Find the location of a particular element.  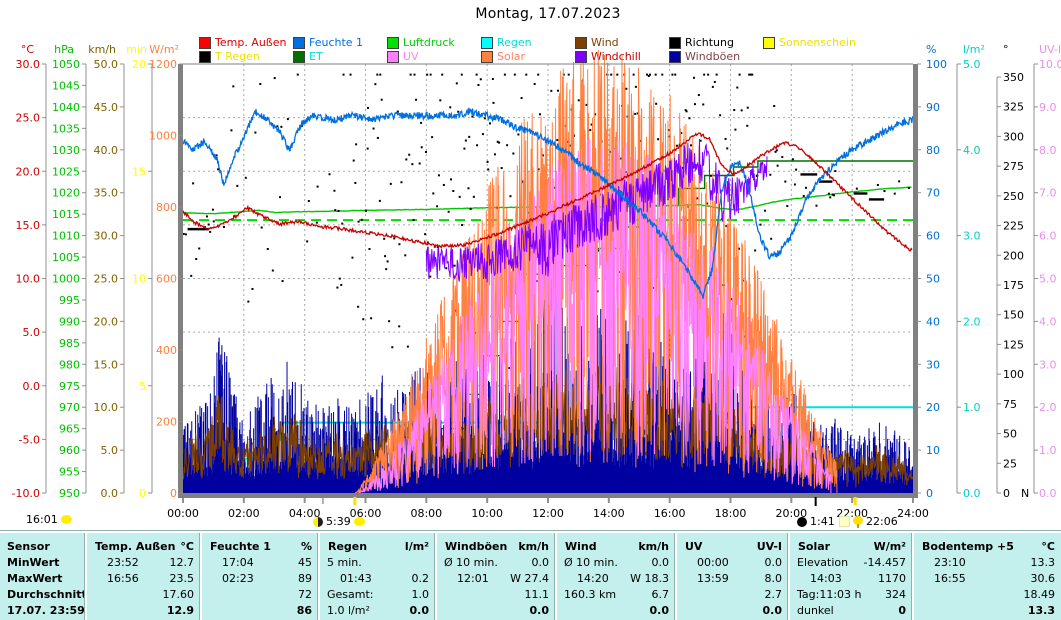

table-cell: 1.0 l/m² is located at coordinates (348, 610).